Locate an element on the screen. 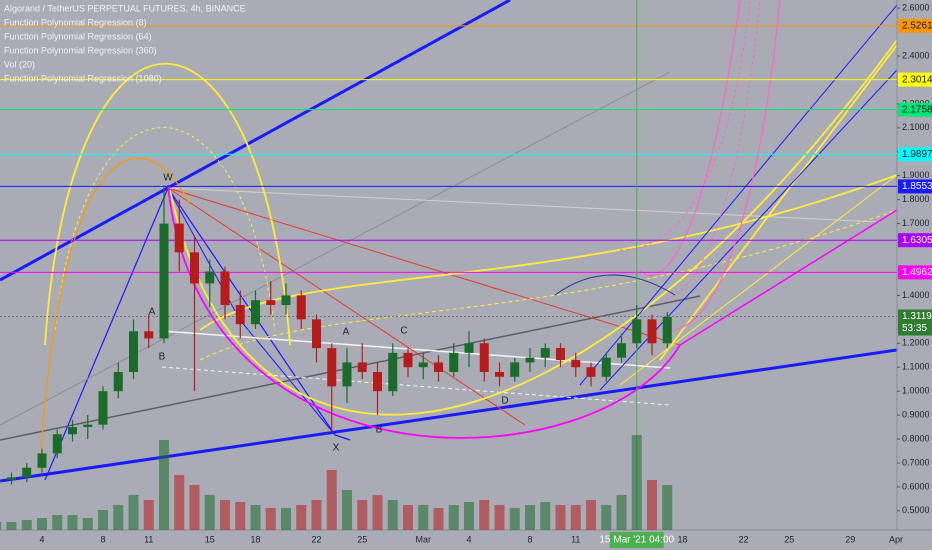 The height and width of the screenshot is (550, 932). price-label: 1.9897 is located at coordinates (917, 154).